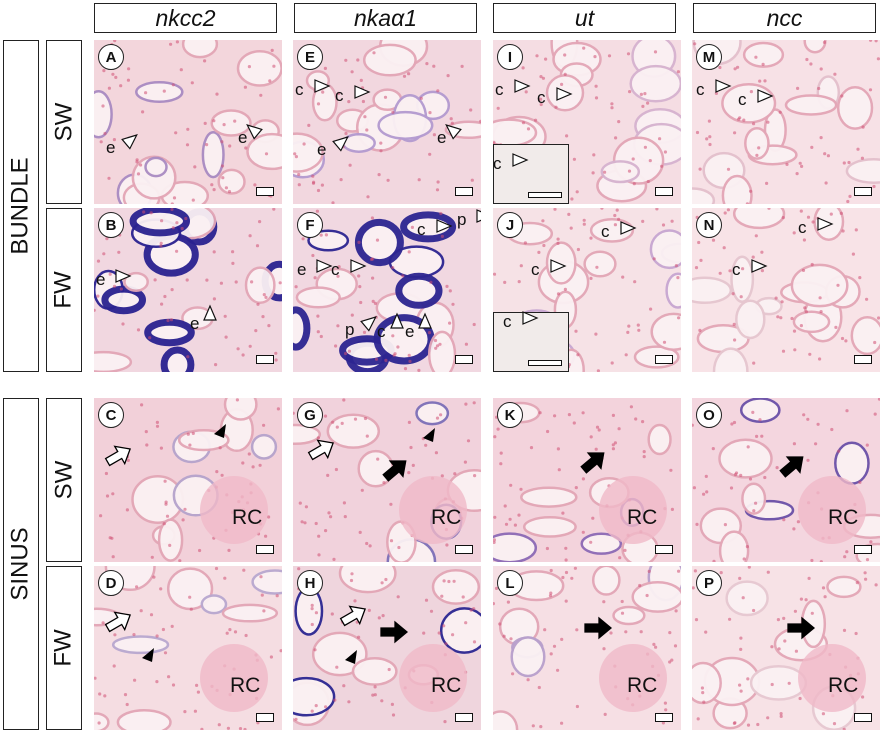  I want to click on panel-letter: D, so click(111, 583).